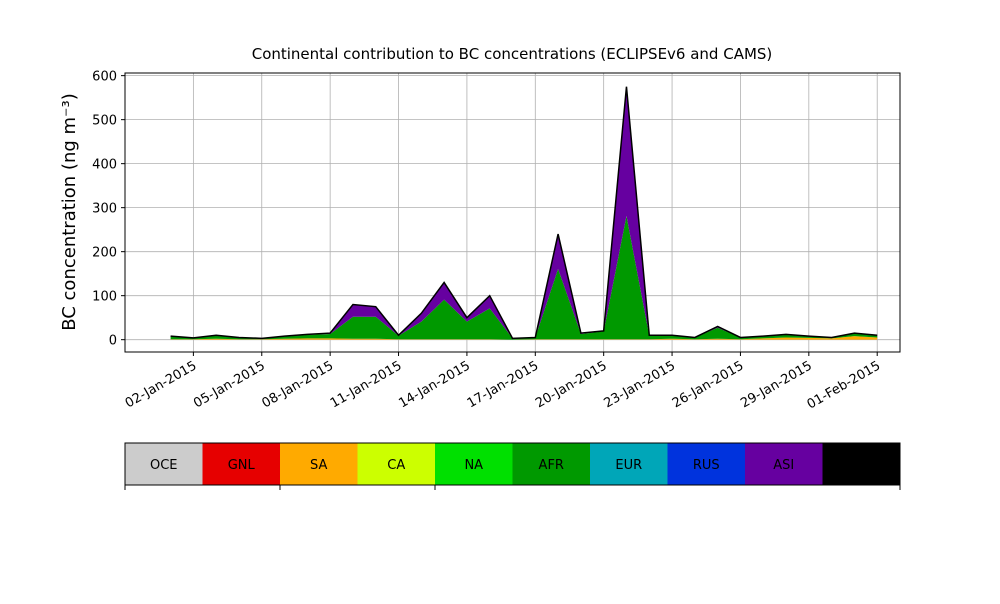 This screenshot has height=604, width=1000. I want to click on legend-label: AFR, so click(551, 465).